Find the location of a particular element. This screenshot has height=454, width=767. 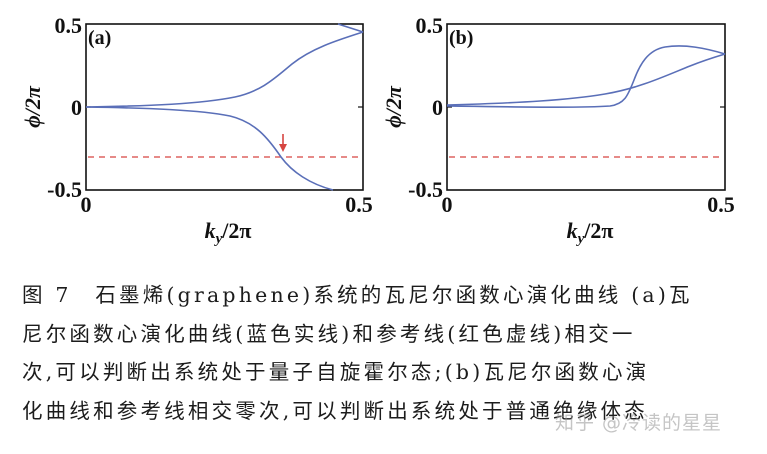

wannier-curve-a-upper is located at coordinates (224, 69).